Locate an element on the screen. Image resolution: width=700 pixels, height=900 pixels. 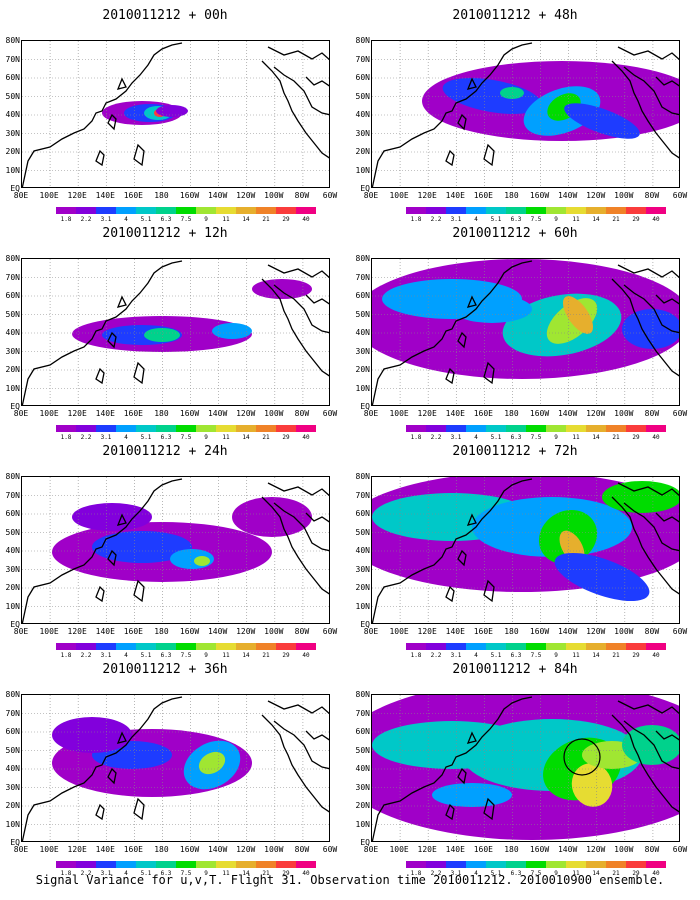
colorbar-label: 5.1 is located at coordinates (496, 655).